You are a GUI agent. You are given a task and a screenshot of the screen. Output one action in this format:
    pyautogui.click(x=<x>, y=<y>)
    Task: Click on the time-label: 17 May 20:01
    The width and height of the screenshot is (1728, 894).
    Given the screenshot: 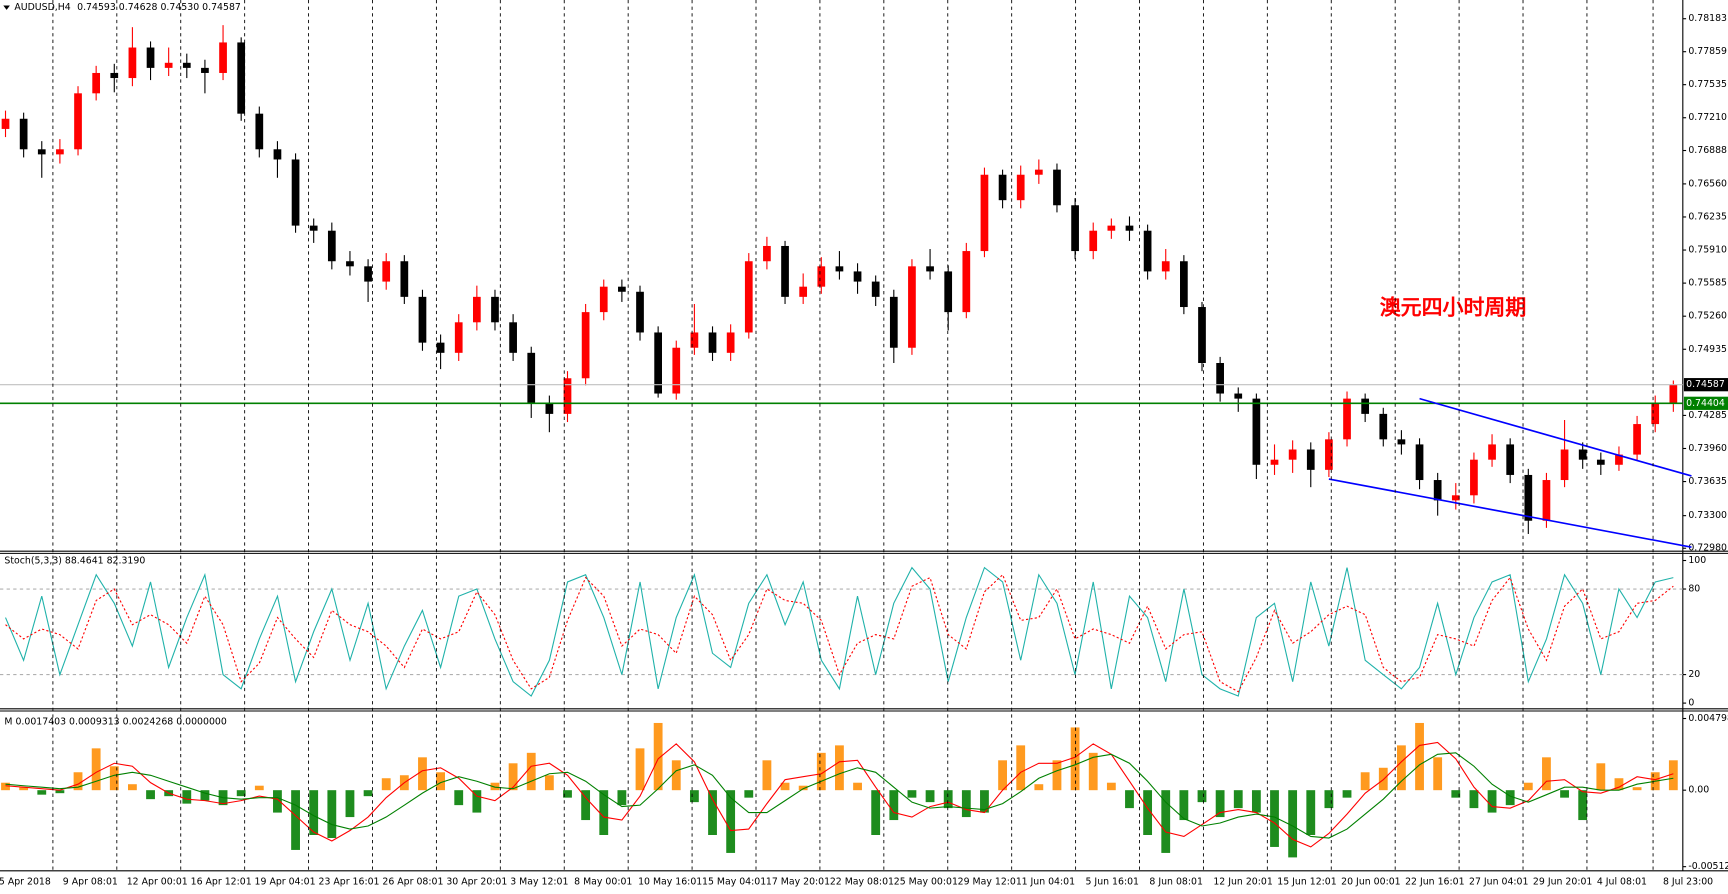 What is the action you would take?
    pyautogui.click(x=798, y=881)
    